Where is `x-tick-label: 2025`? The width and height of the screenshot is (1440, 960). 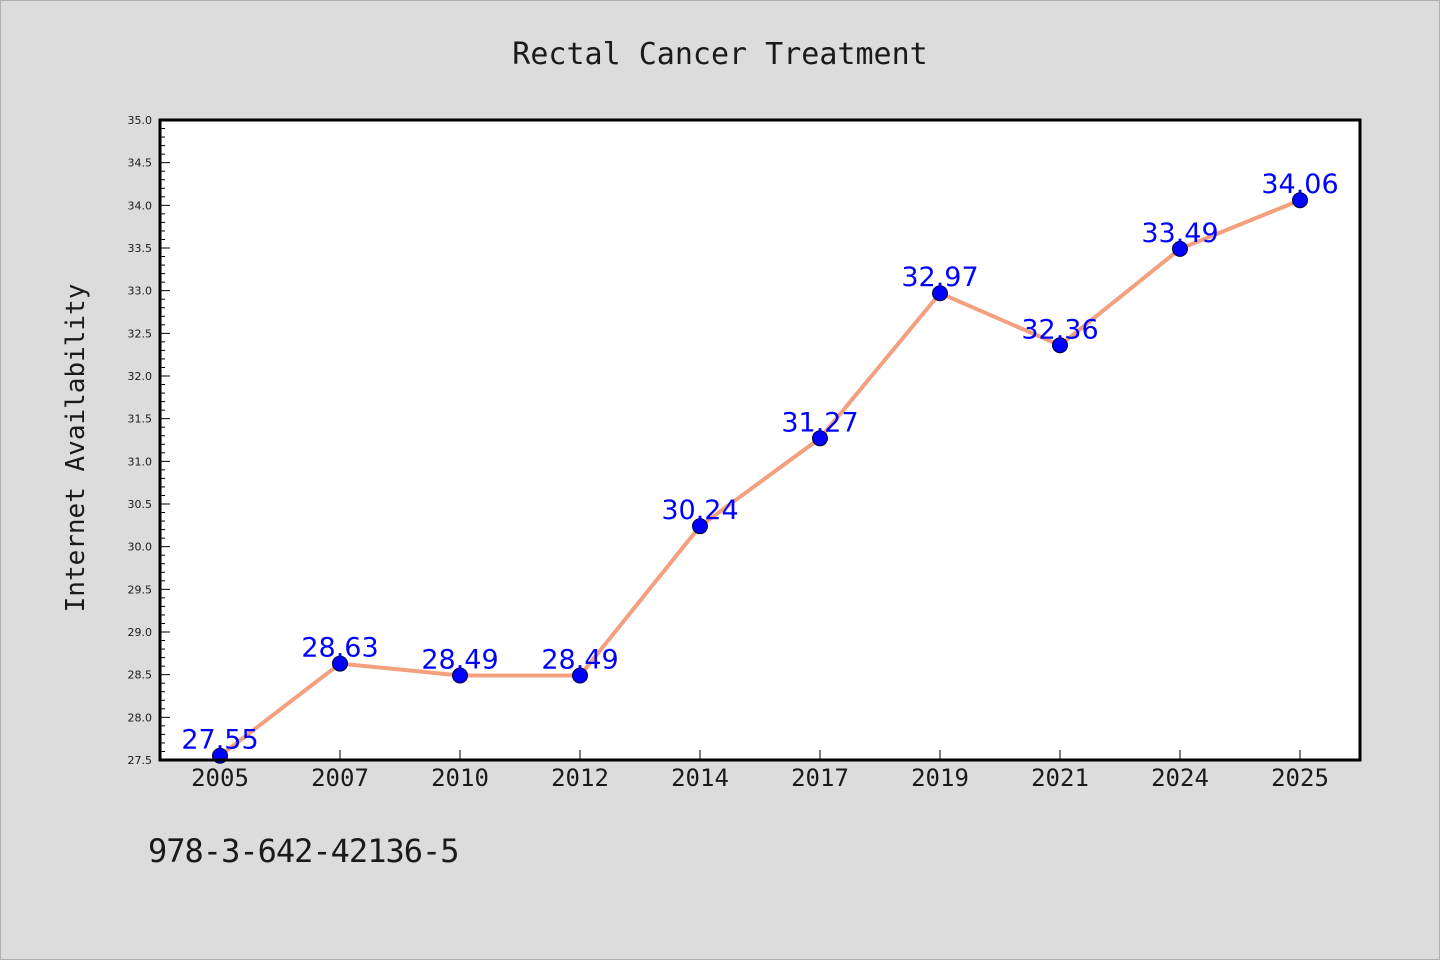 x-tick-label: 2025 is located at coordinates (1300, 778).